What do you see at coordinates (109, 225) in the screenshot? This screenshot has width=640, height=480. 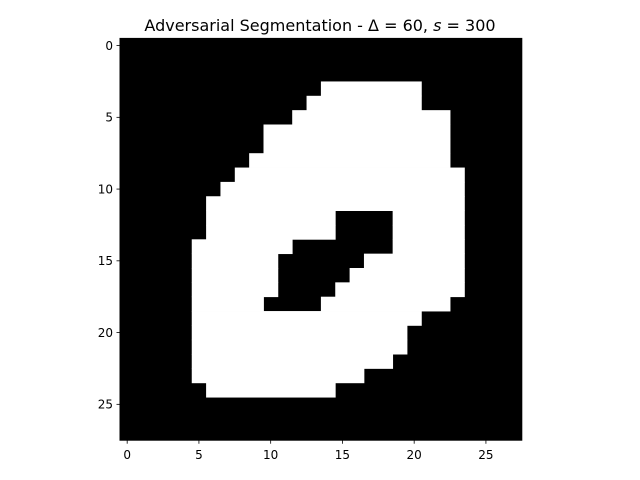 I see `y-axis: 0 5 10 15 20 25` at bounding box center [109, 225].